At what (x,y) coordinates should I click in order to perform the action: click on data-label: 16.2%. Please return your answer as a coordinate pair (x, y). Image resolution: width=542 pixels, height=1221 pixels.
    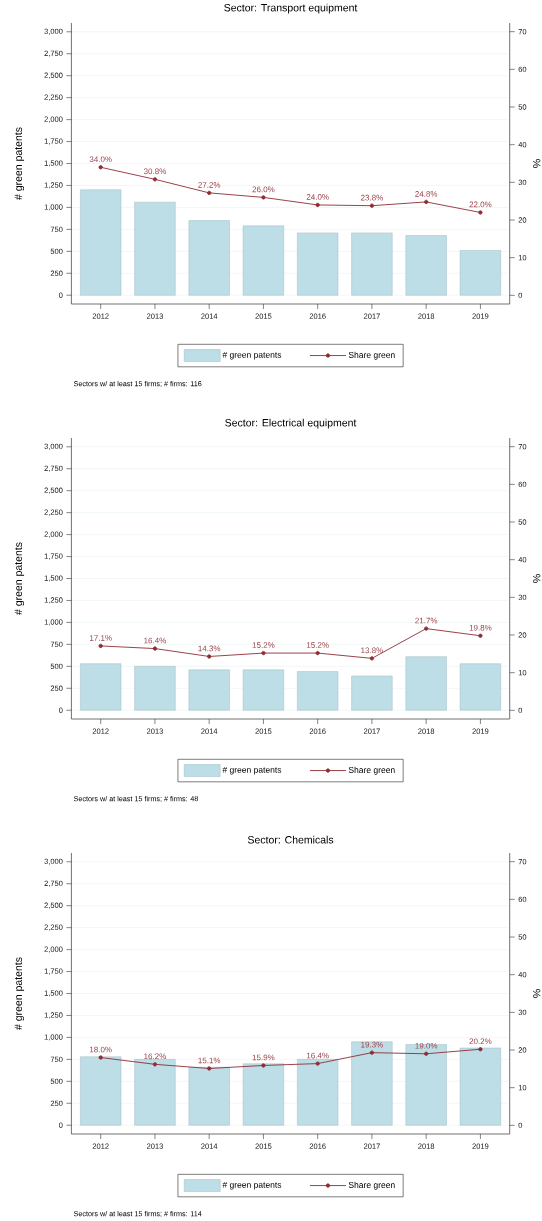
    Looking at the image, I should click on (155, 1056).